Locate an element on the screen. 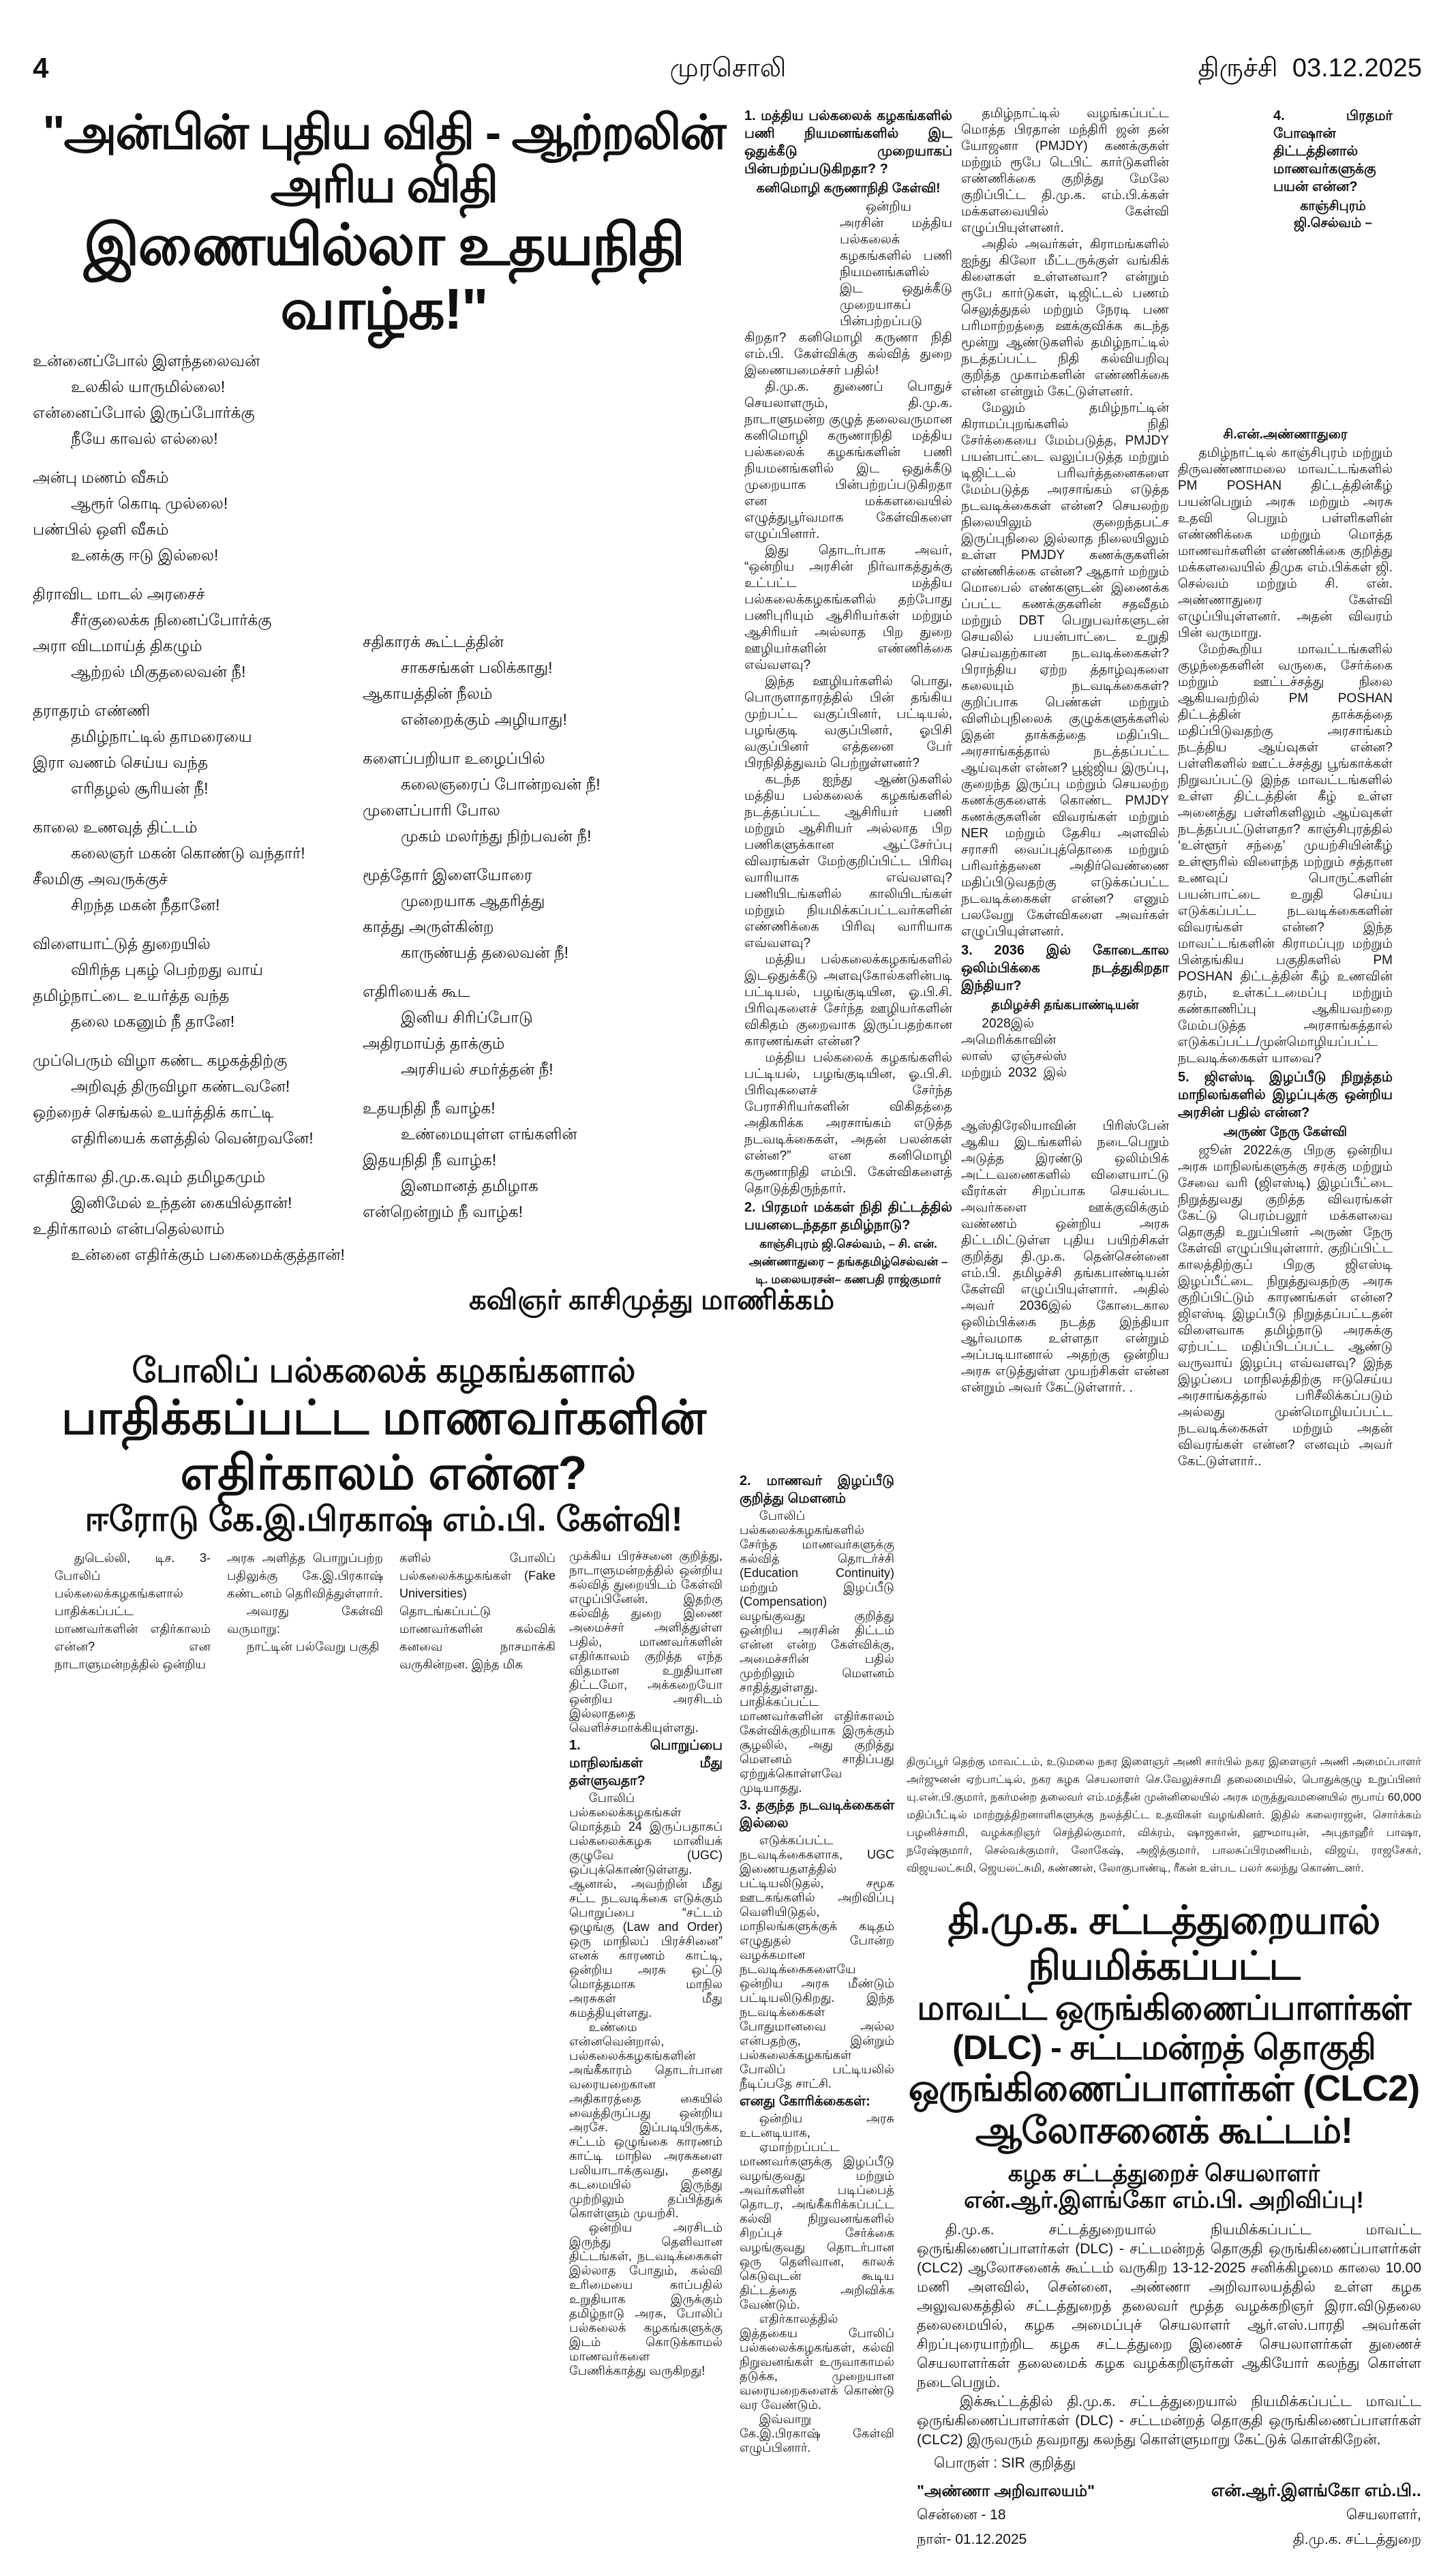  dlc-designation: செயலாளர், is located at coordinates (1383, 2514).